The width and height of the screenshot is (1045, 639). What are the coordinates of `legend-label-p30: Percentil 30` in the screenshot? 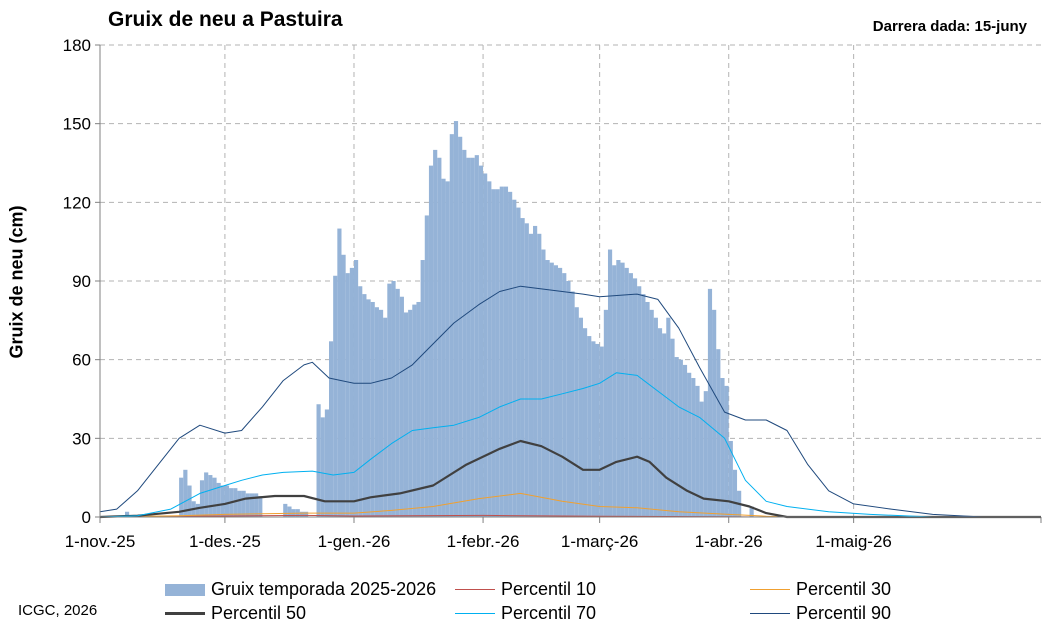 It's located at (844, 589).